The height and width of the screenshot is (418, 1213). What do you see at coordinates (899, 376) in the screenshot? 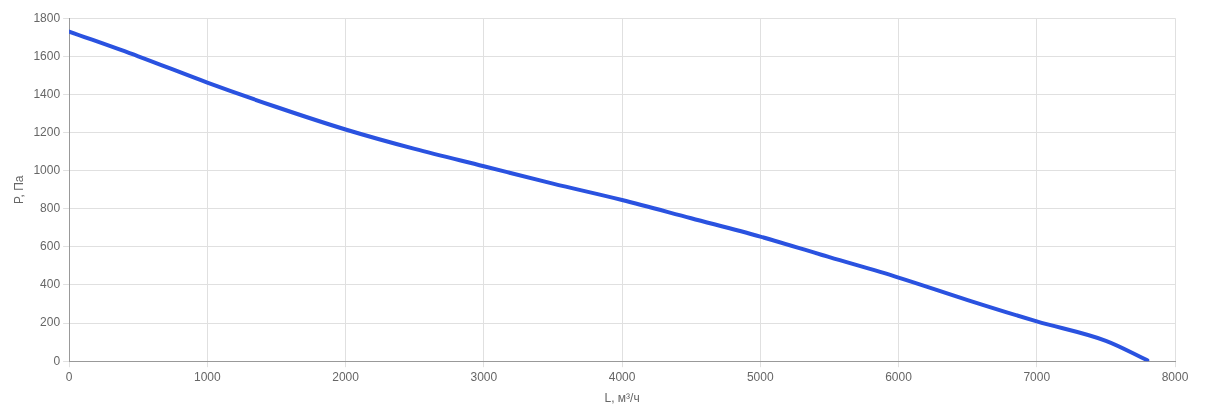
I see `x-tick-label: 6000` at bounding box center [899, 376].